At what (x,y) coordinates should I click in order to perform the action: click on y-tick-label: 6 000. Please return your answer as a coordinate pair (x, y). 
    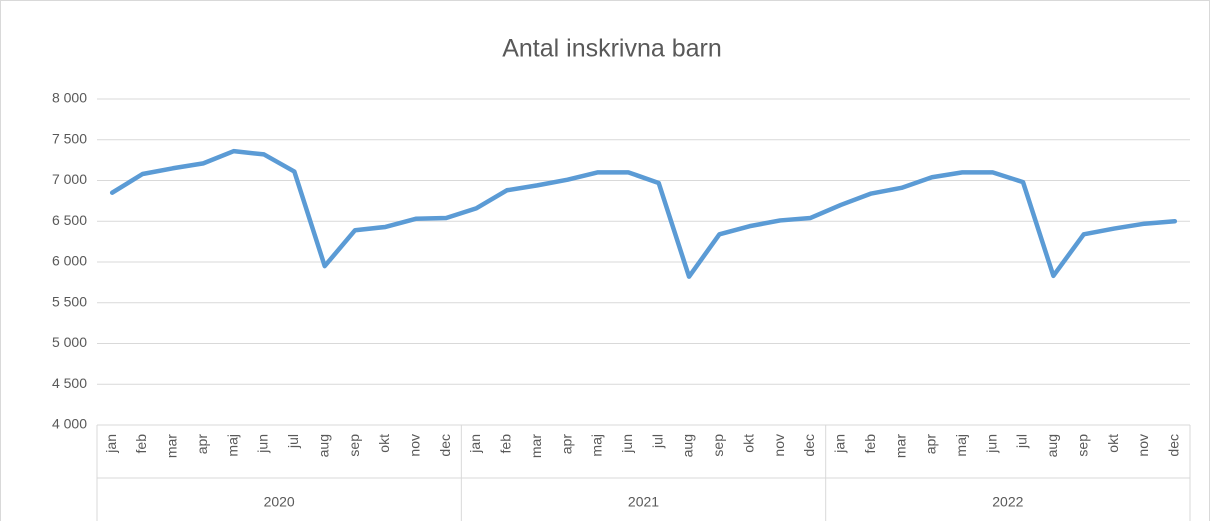
    Looking at the image, I should click on (69, 261).